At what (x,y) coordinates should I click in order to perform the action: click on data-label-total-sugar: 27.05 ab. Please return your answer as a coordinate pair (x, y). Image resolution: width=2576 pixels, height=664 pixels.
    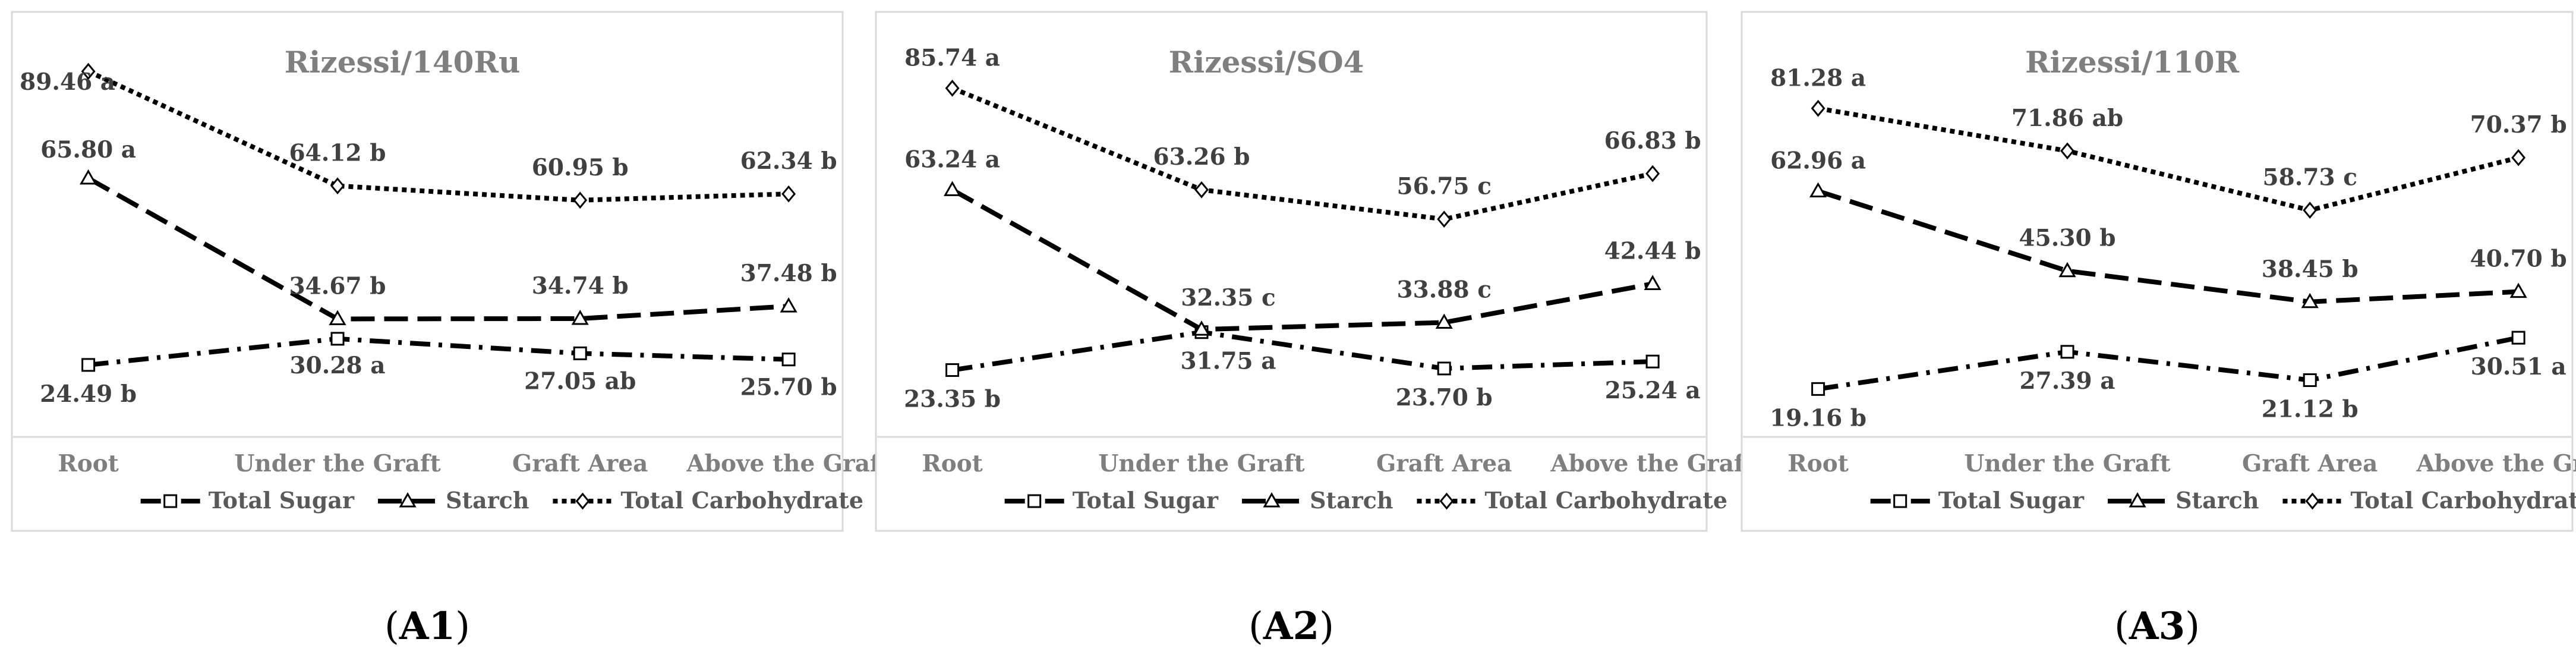
    Looking at the image, I should click on (580, 381).